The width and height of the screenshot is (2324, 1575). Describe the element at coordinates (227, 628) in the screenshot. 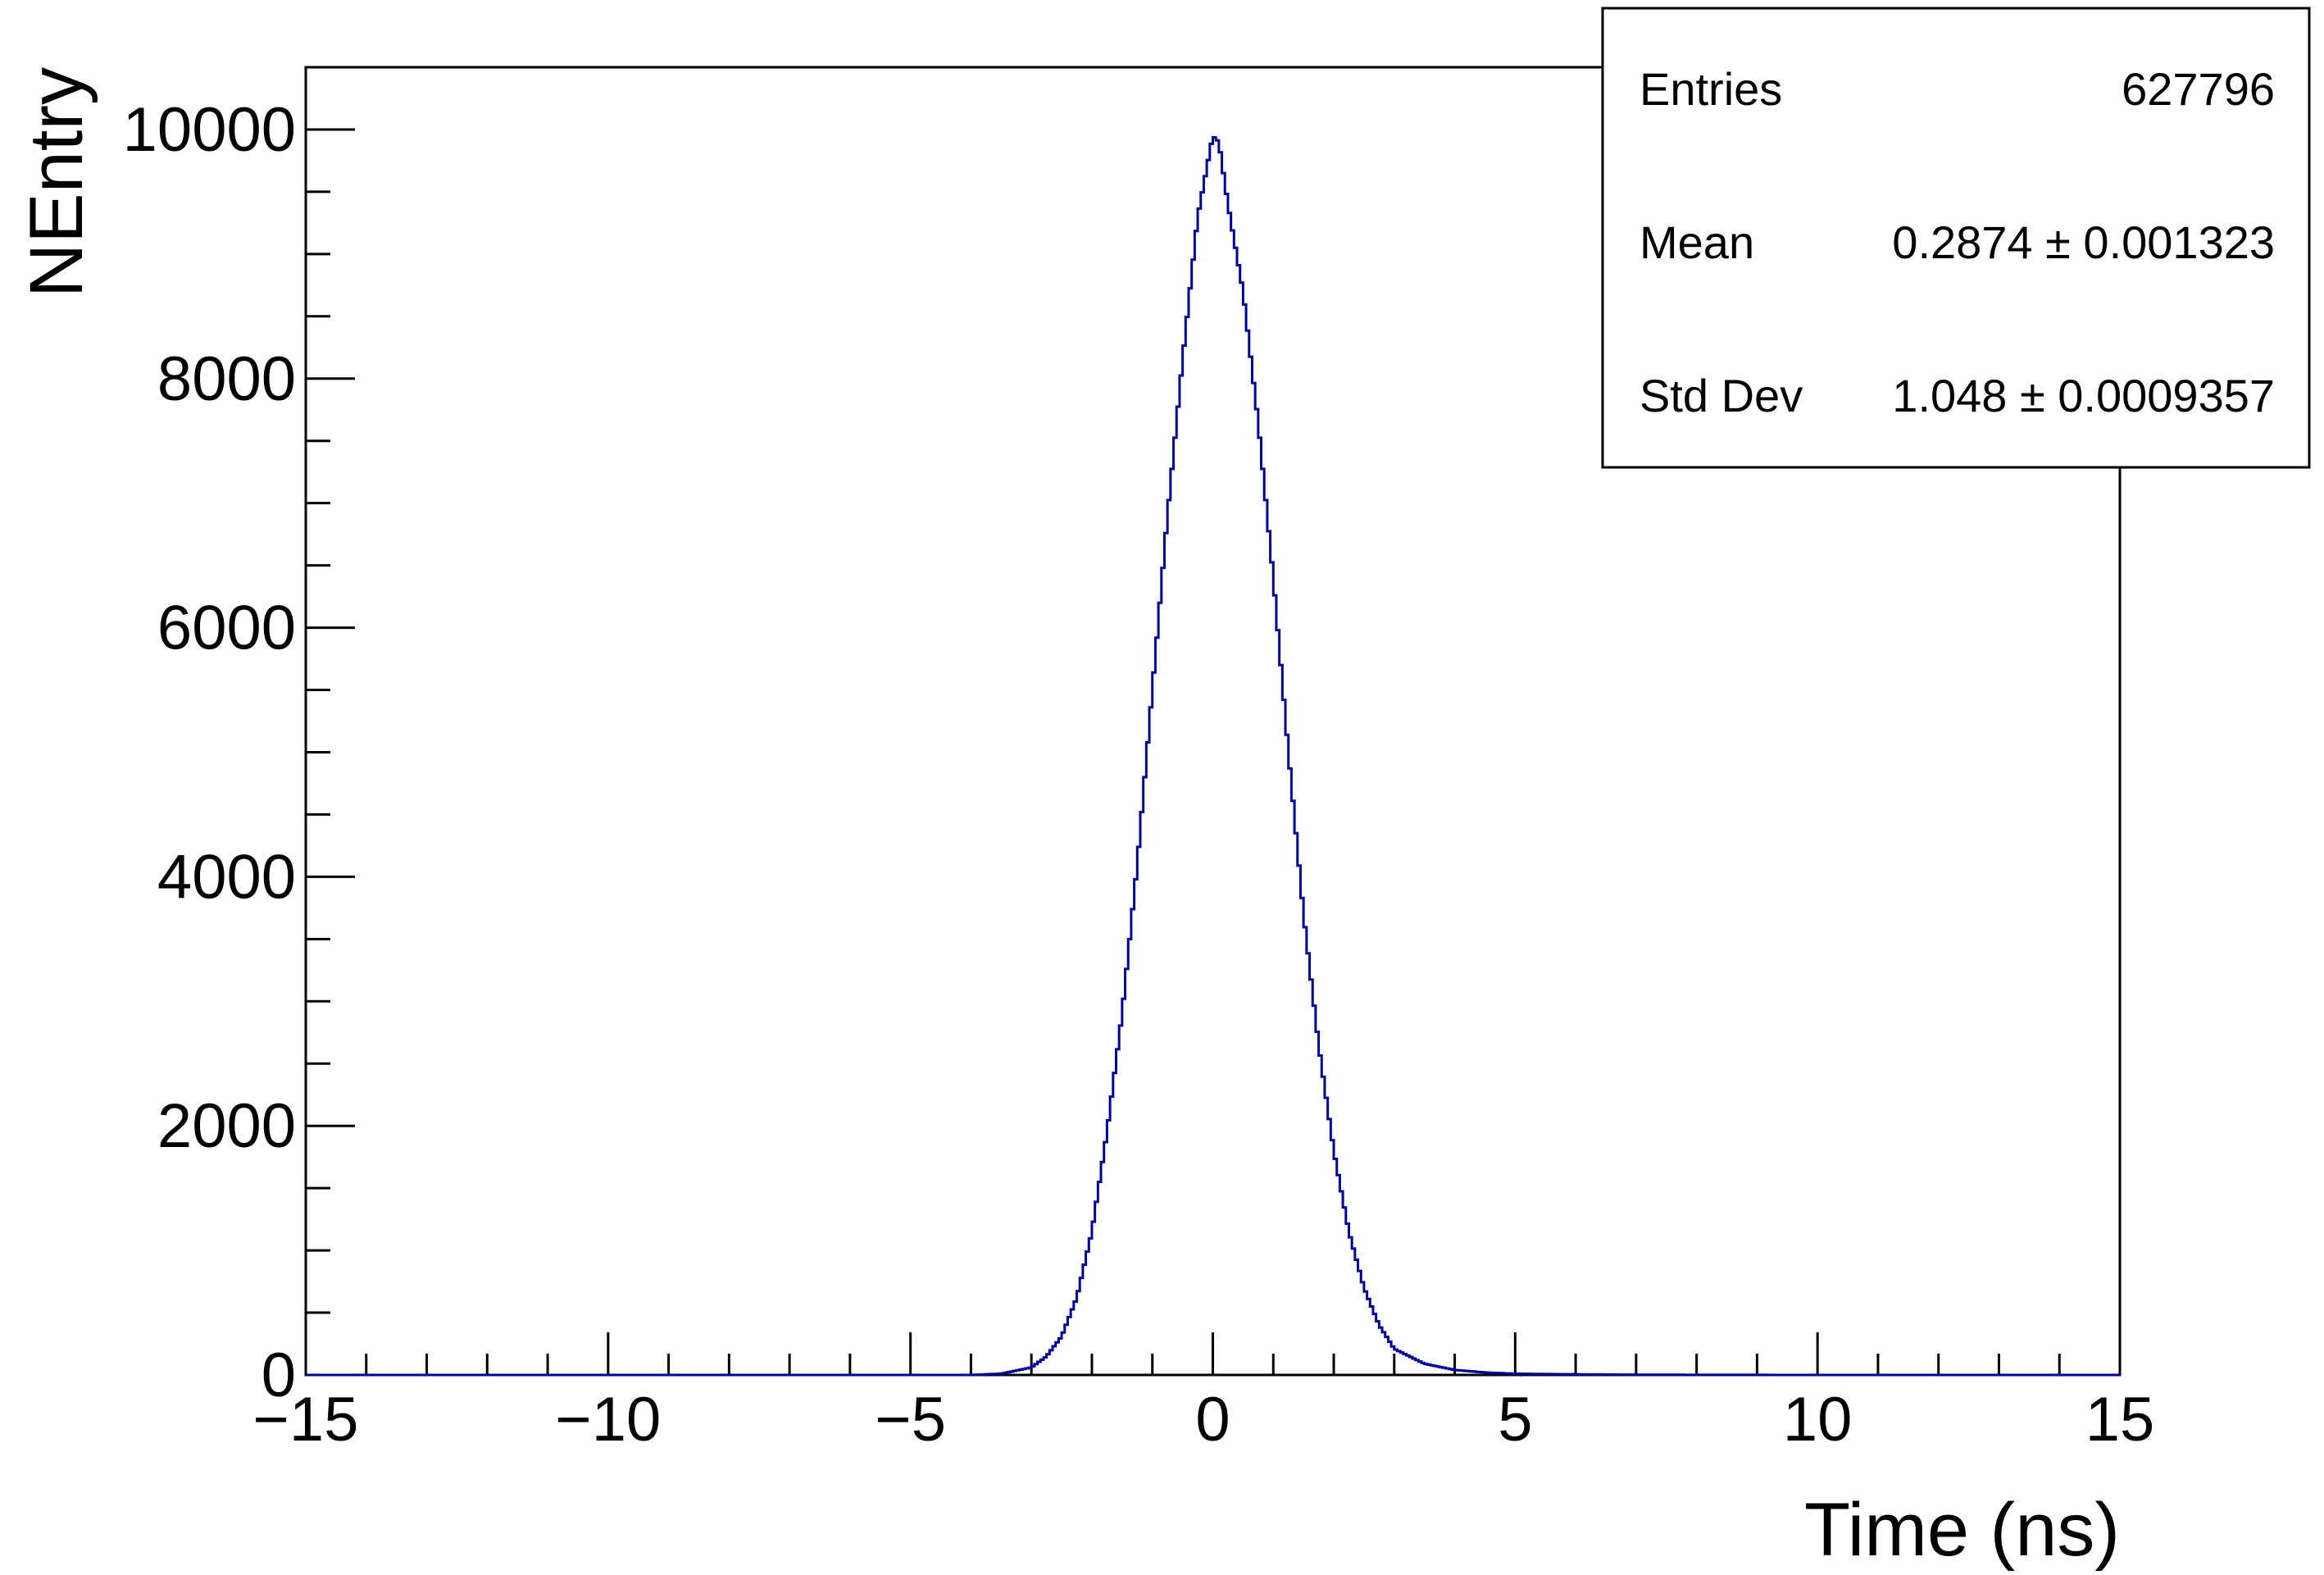

I see `y-tick-label: 6000` at that location.